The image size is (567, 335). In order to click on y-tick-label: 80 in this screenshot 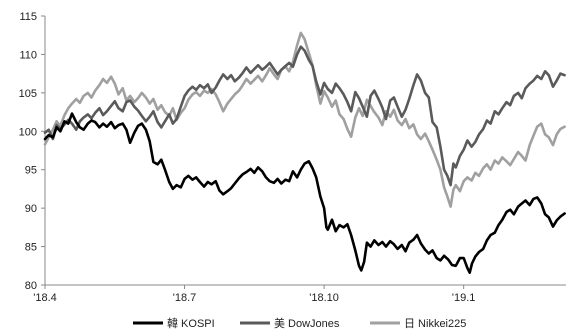, I will do `click(31, 286)`.